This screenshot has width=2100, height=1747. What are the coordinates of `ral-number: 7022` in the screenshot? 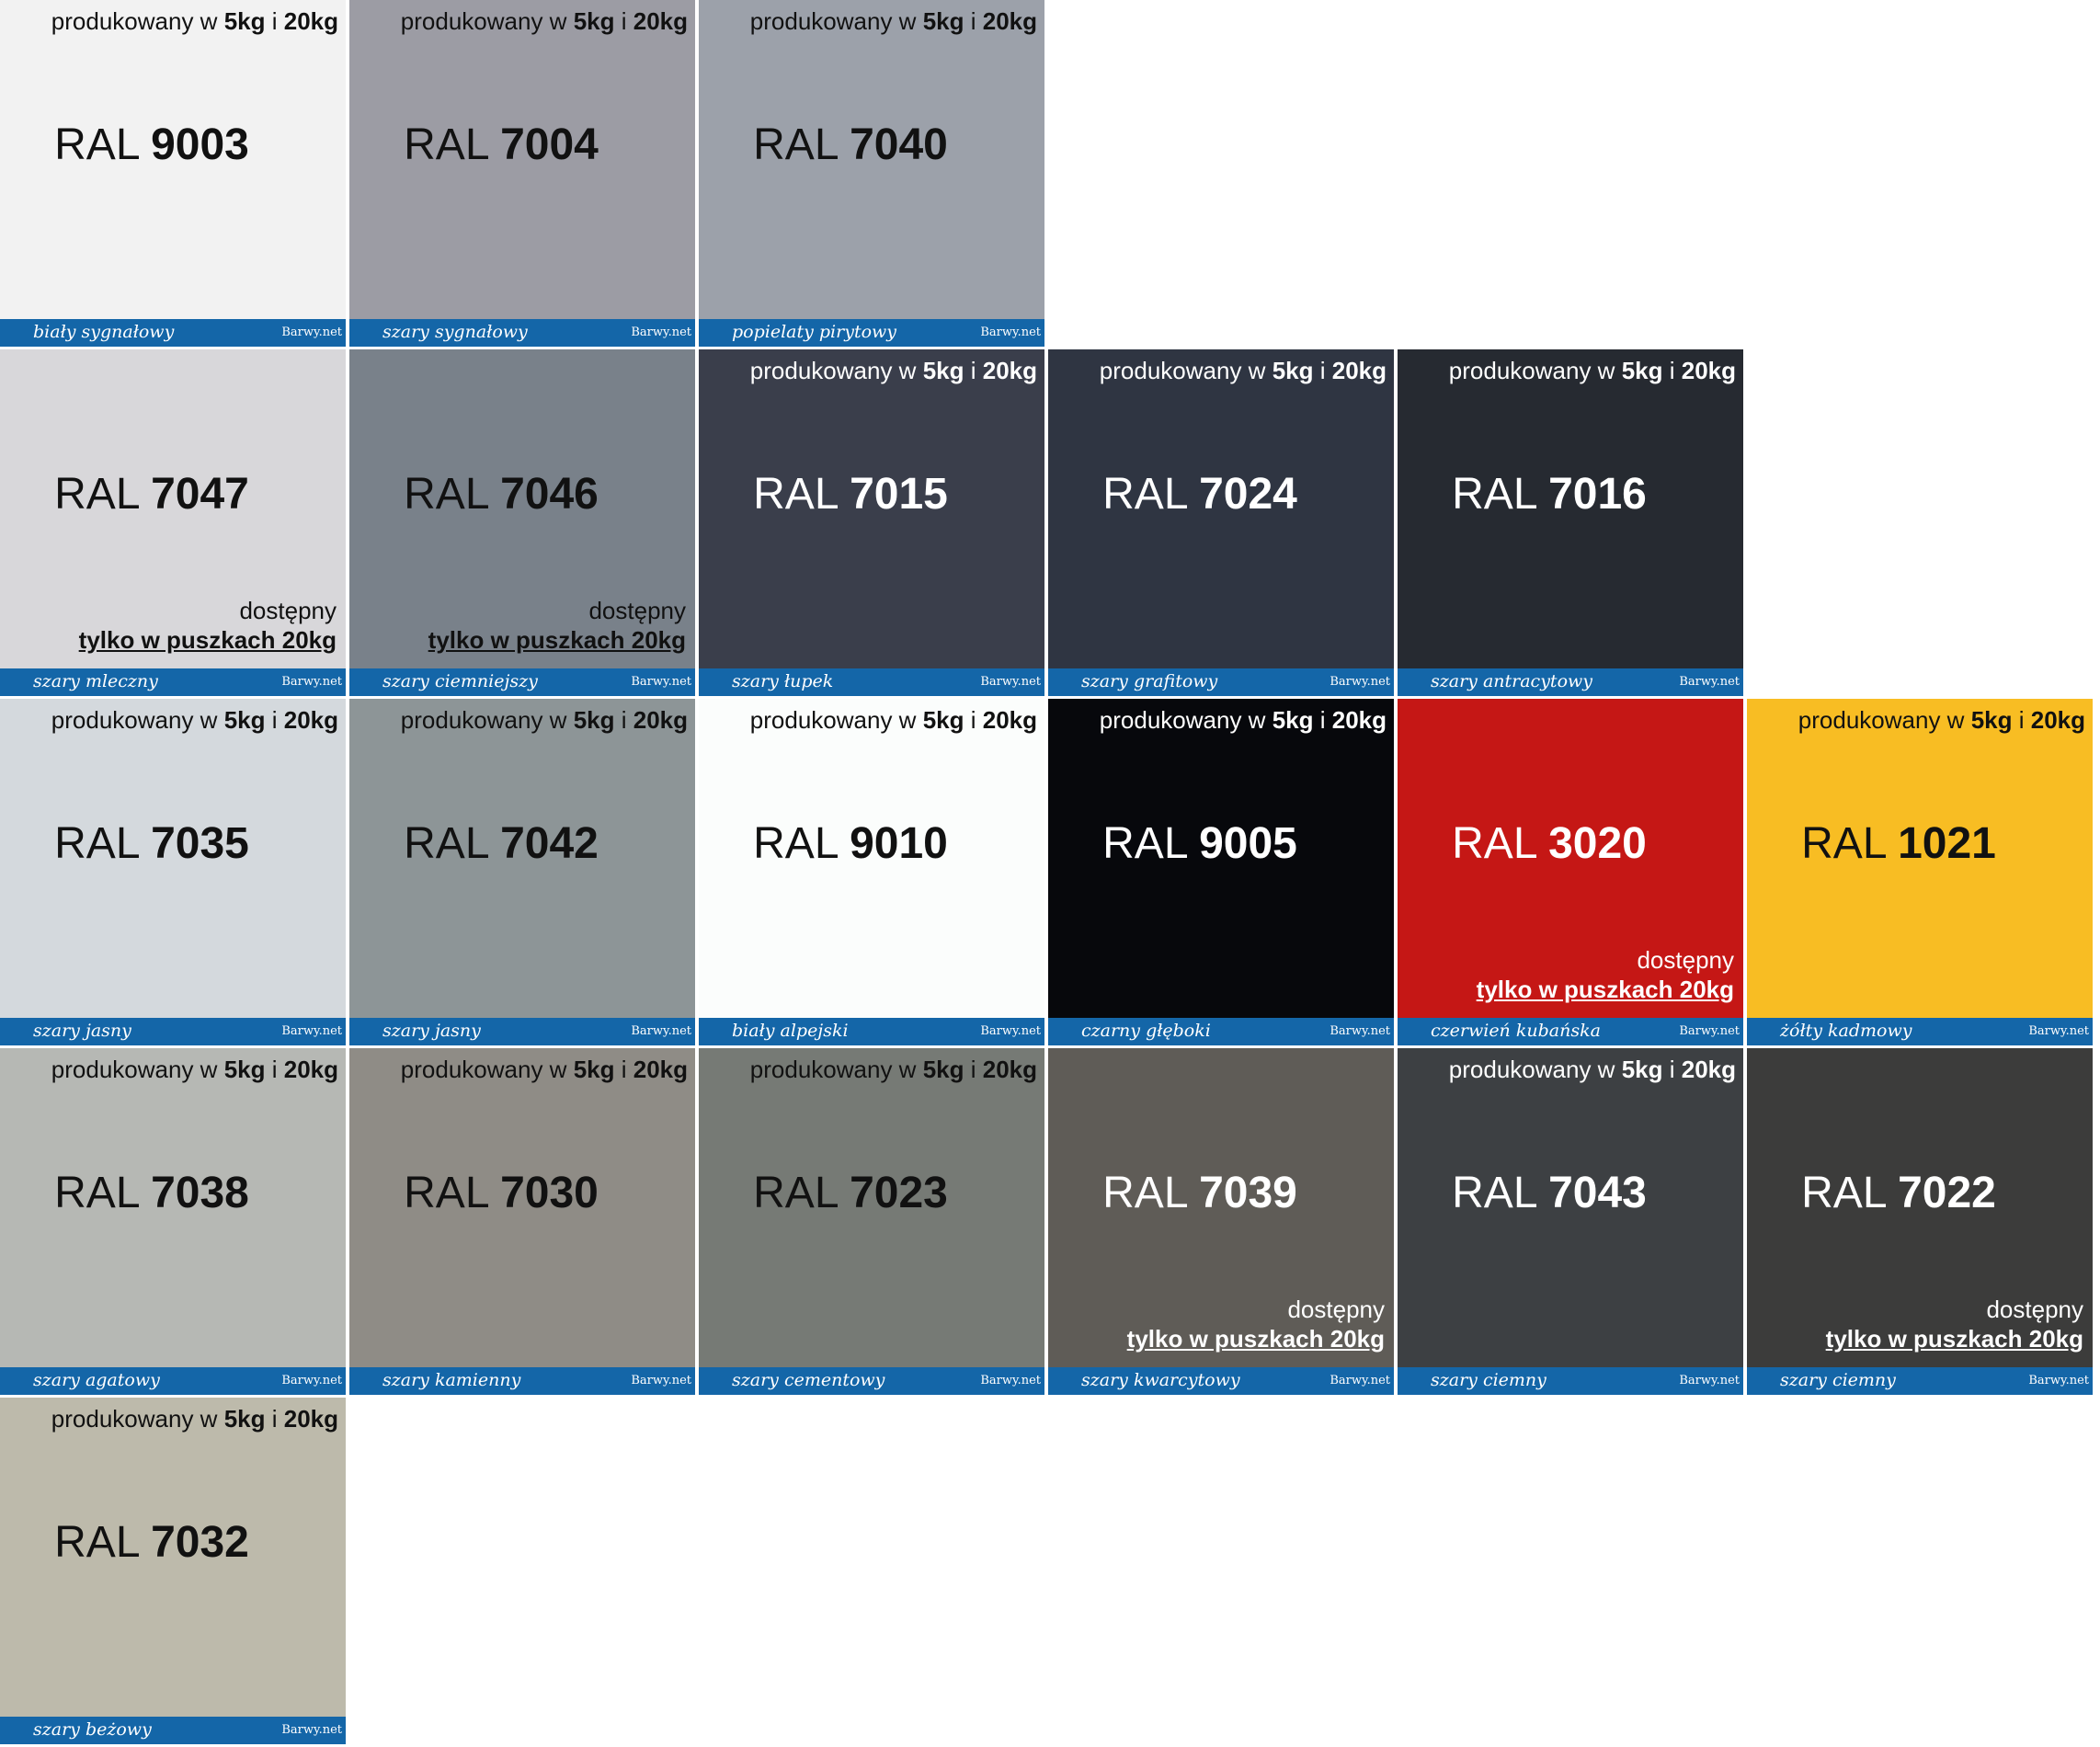 It's located at (1947, 1193).